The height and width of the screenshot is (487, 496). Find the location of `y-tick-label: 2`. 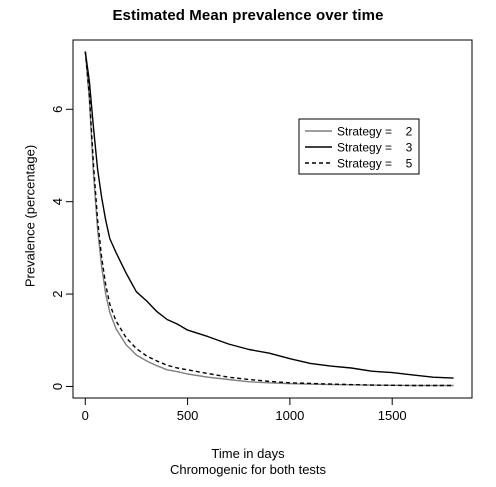

y-tick-label: 2 is located at coordinates (57, 293).